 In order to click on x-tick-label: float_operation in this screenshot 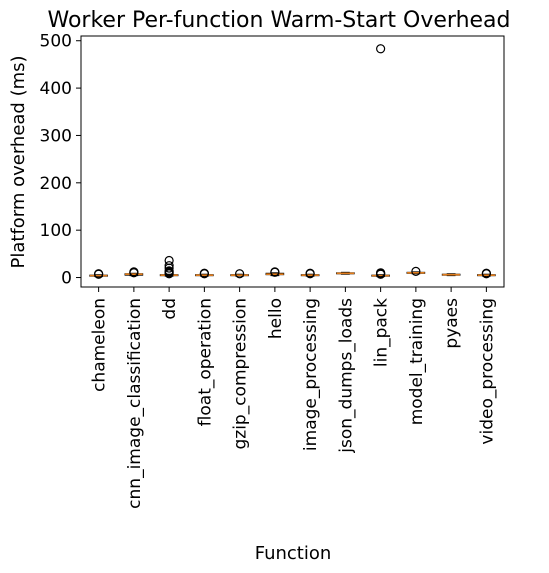, I will do `click(205, 362)`.